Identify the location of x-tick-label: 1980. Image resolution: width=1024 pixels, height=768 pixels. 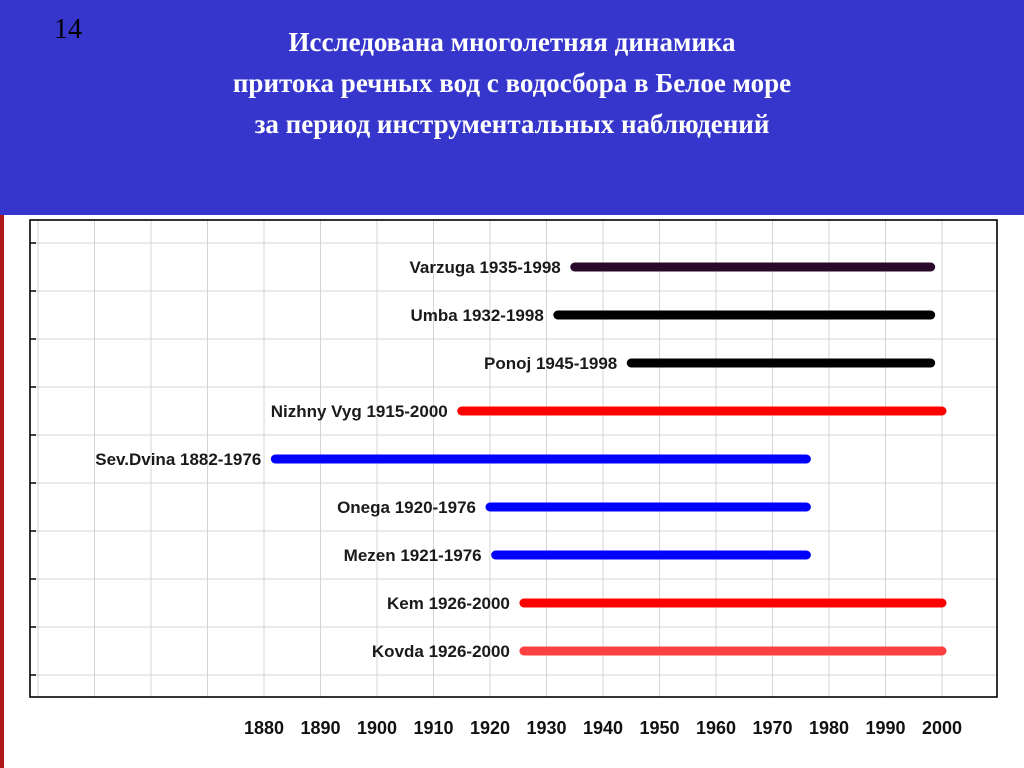
(829, 728).